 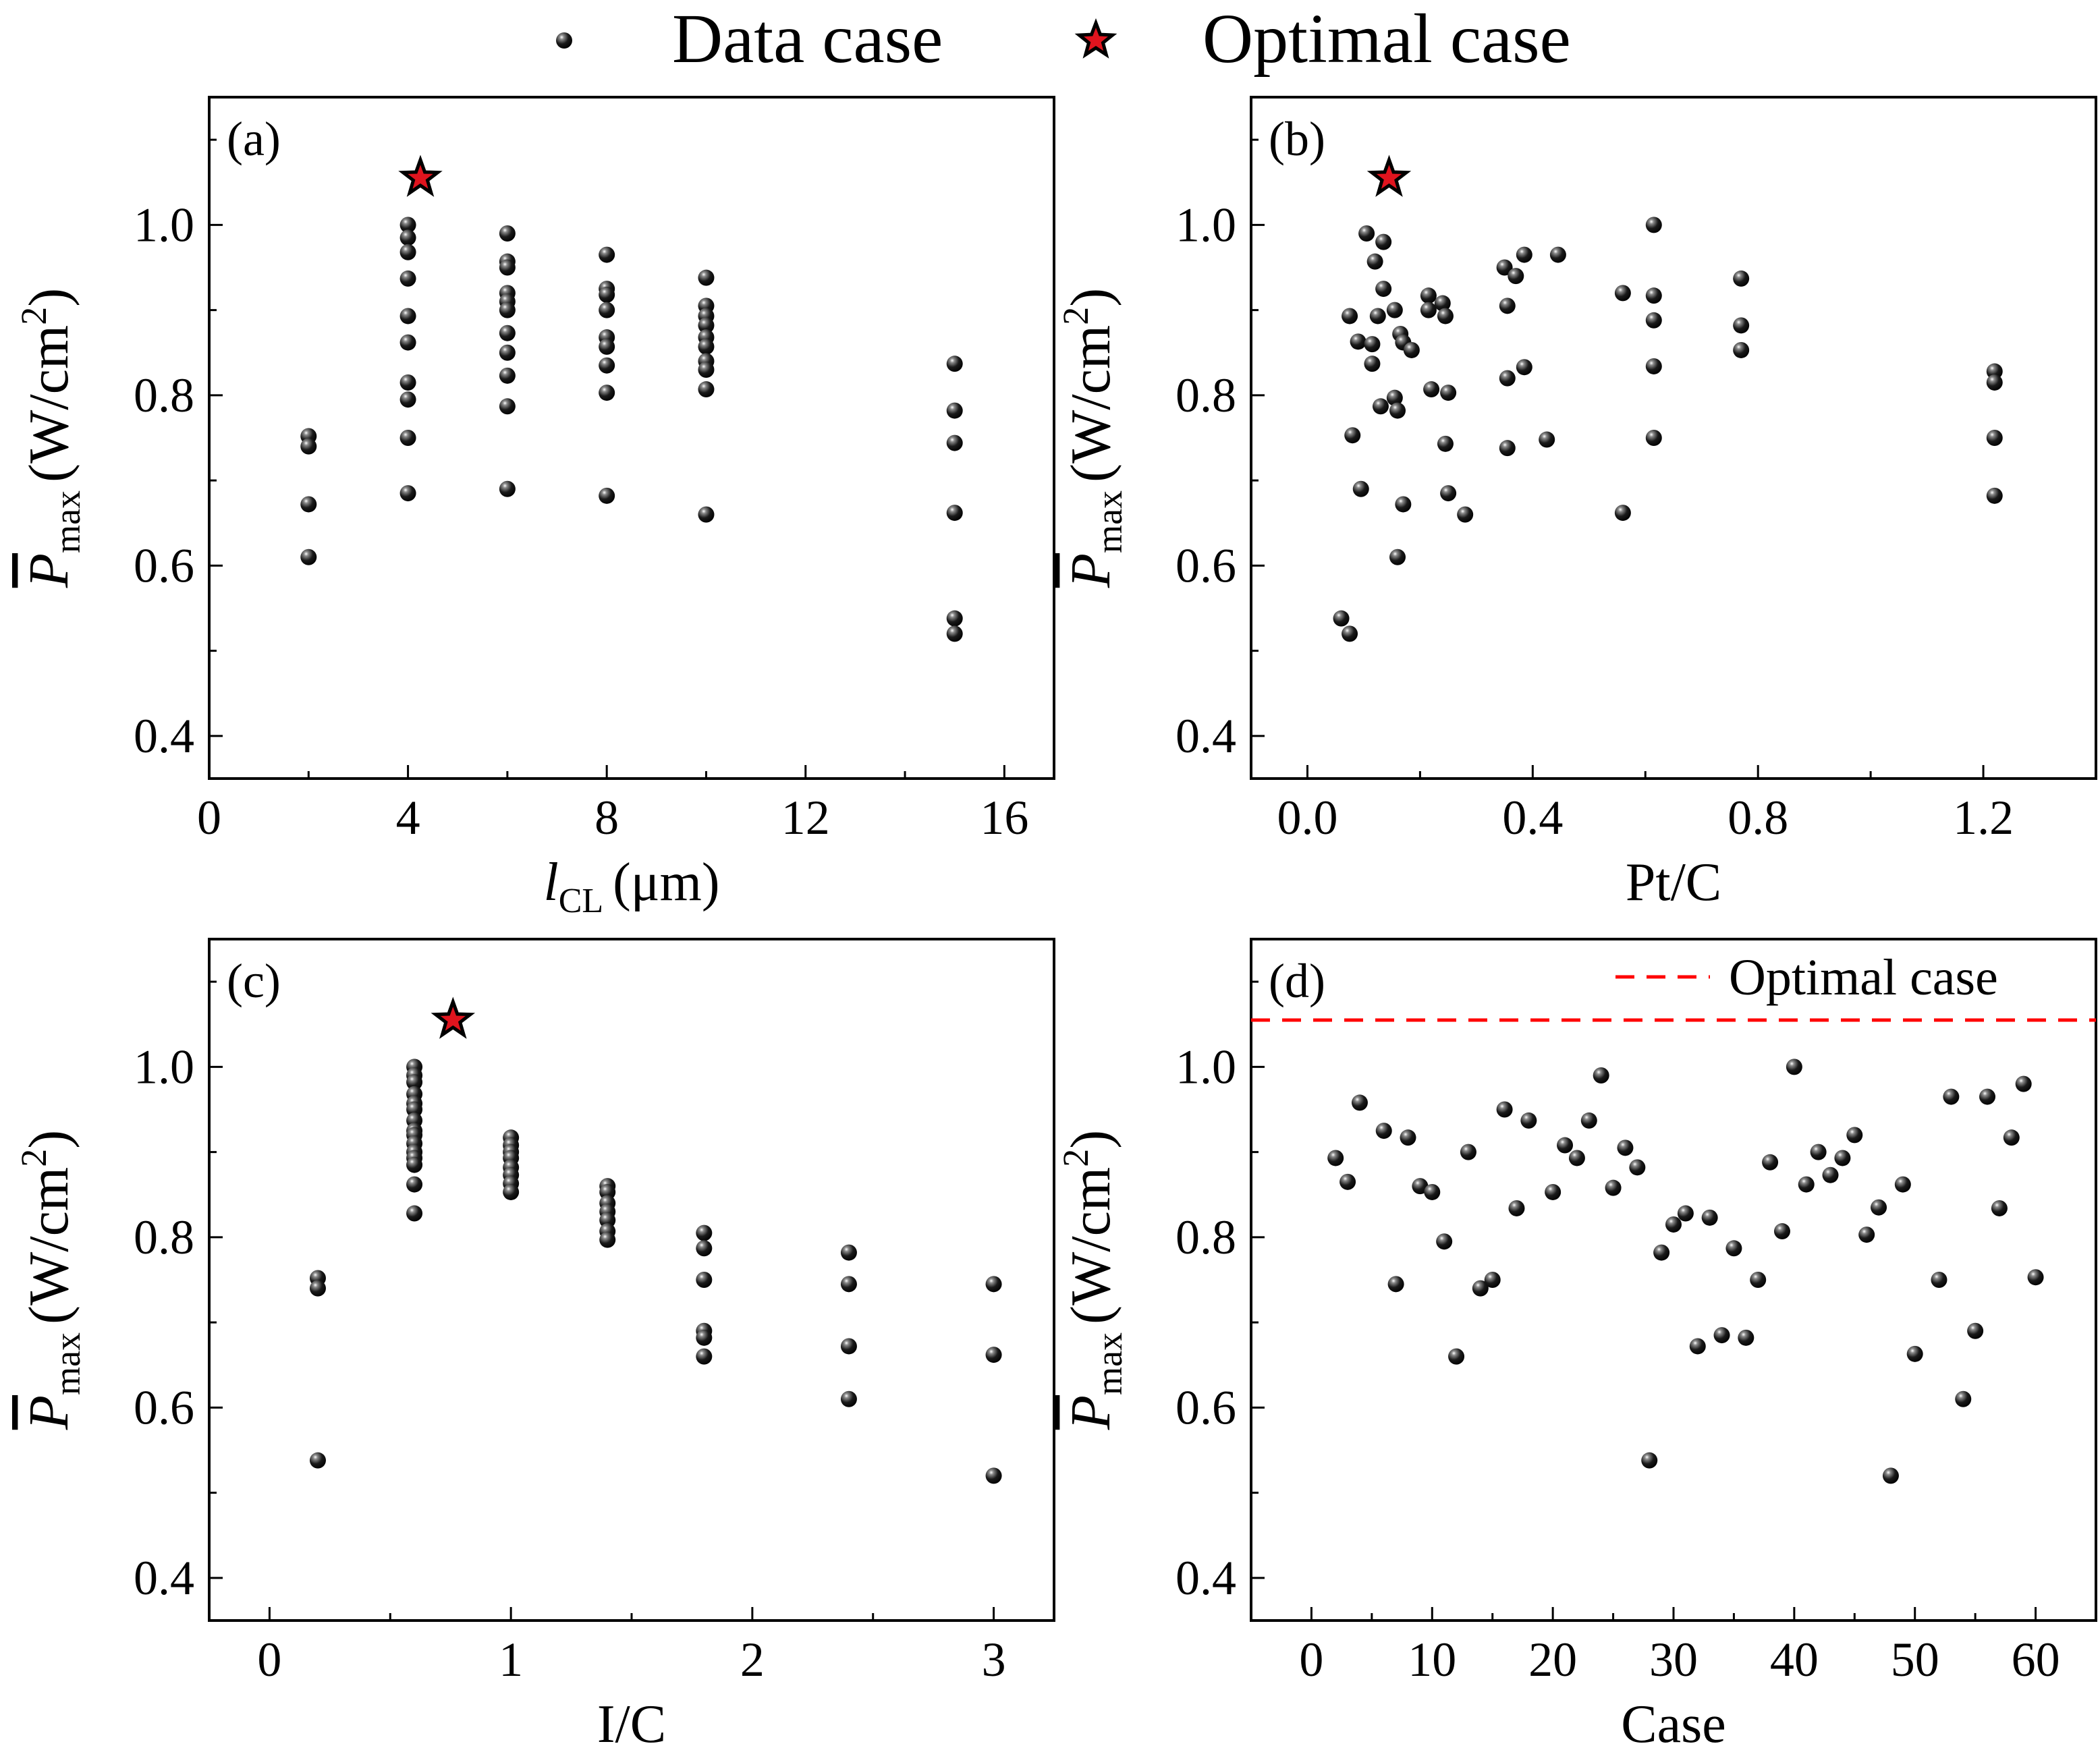 What do you see at coordinates (164, 1578) in the screenshot?
I see `y-tick-label: 0.4` at bounding box center [164, 1578].